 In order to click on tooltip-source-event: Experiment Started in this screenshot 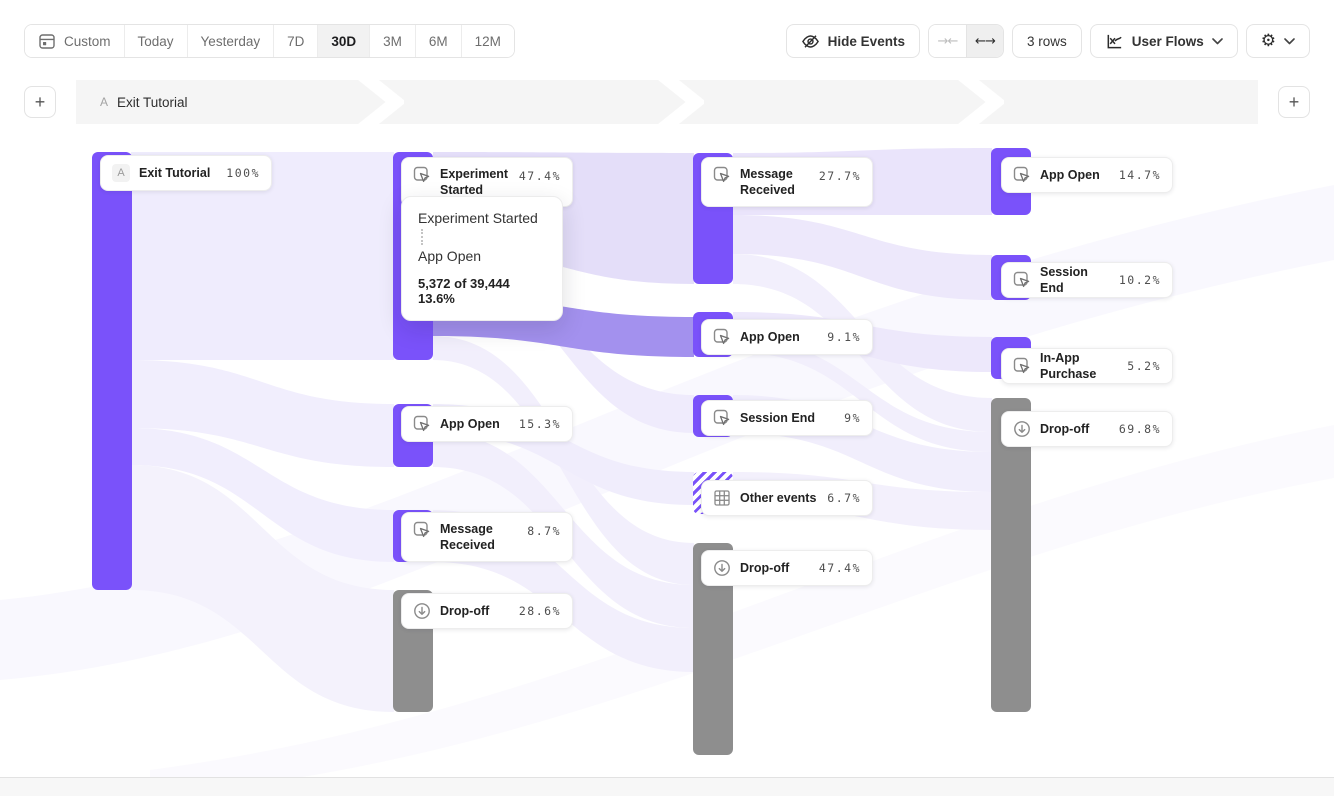, I will do `click(478, 218)`.